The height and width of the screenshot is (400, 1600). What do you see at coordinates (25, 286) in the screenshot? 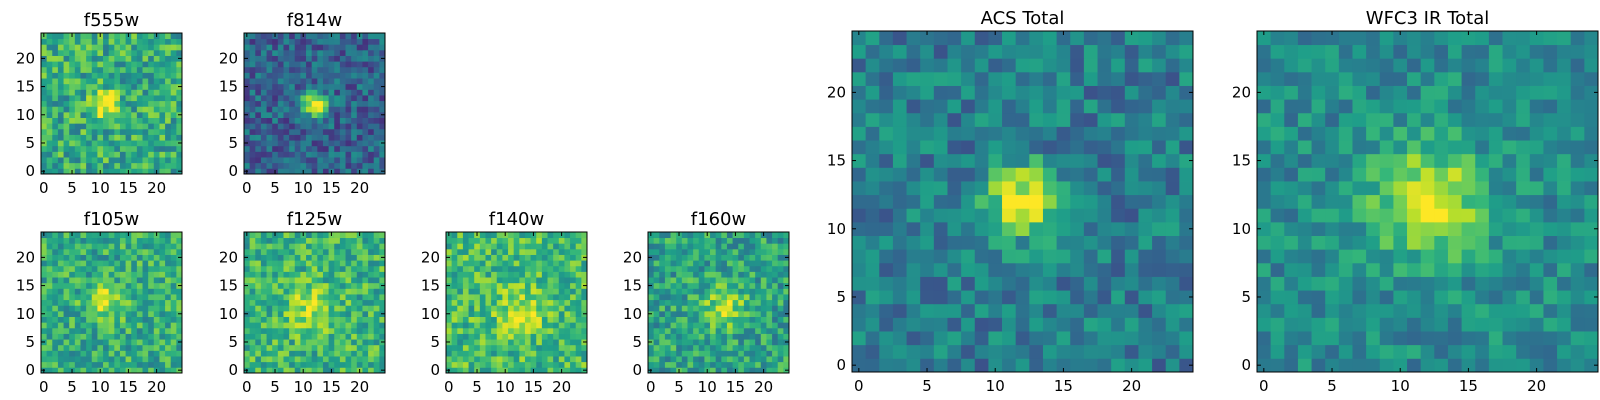
I see `y-tick-label: 15` at bounding box center [25, 286].